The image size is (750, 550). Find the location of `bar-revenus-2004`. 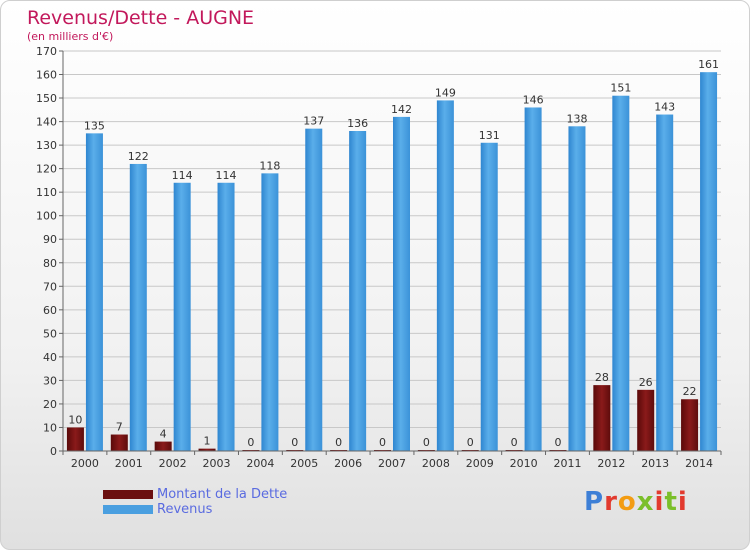

bar-revenus-2004 is located at coordinates (270, 312).